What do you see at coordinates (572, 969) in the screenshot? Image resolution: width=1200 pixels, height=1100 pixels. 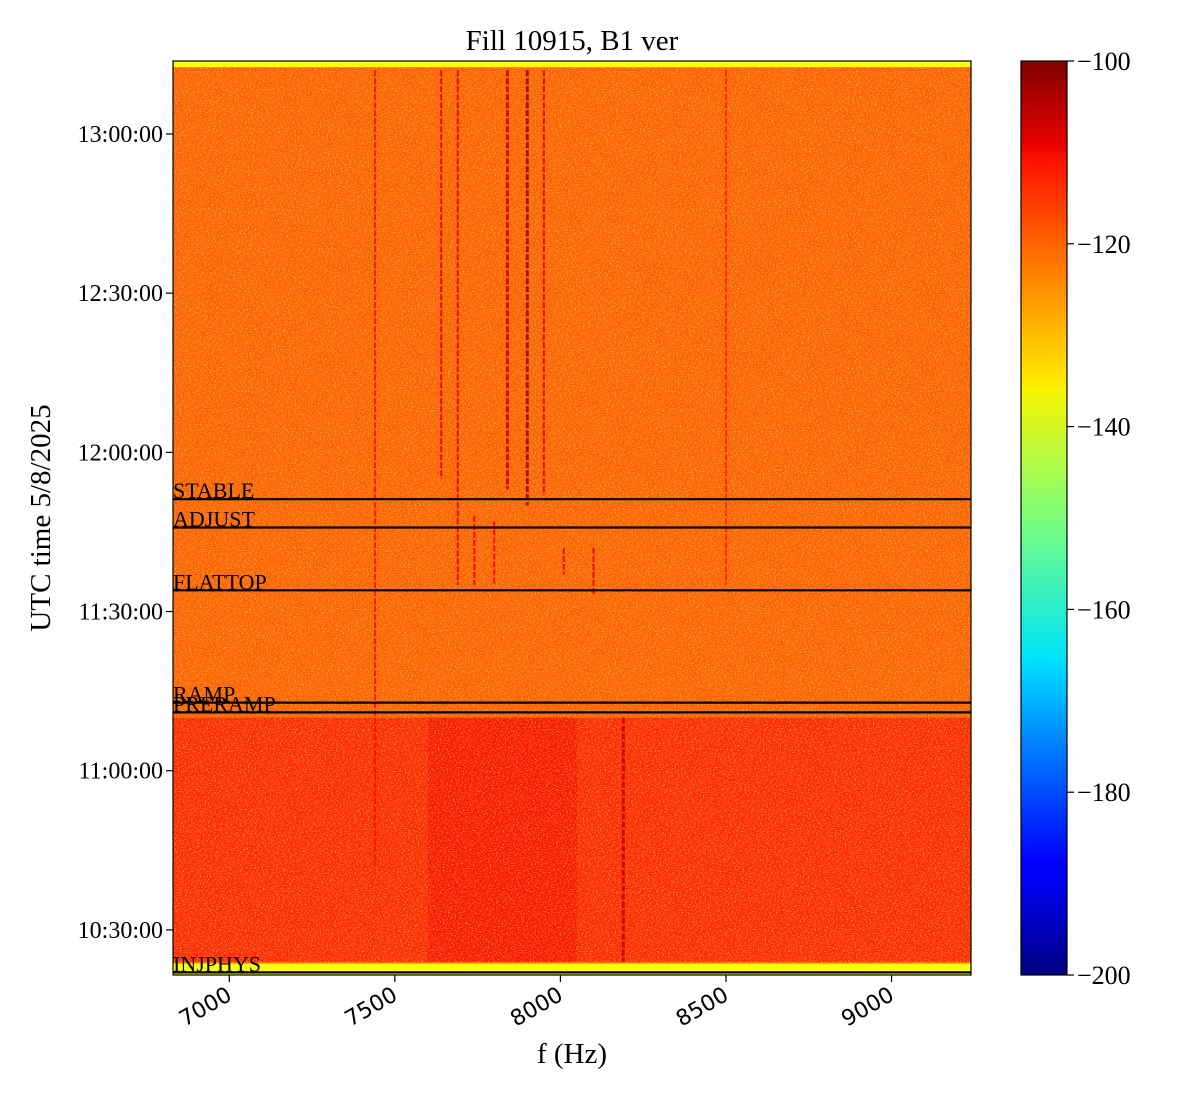 I see `heatmap-bottom-band` at bounding box center [572, 969].